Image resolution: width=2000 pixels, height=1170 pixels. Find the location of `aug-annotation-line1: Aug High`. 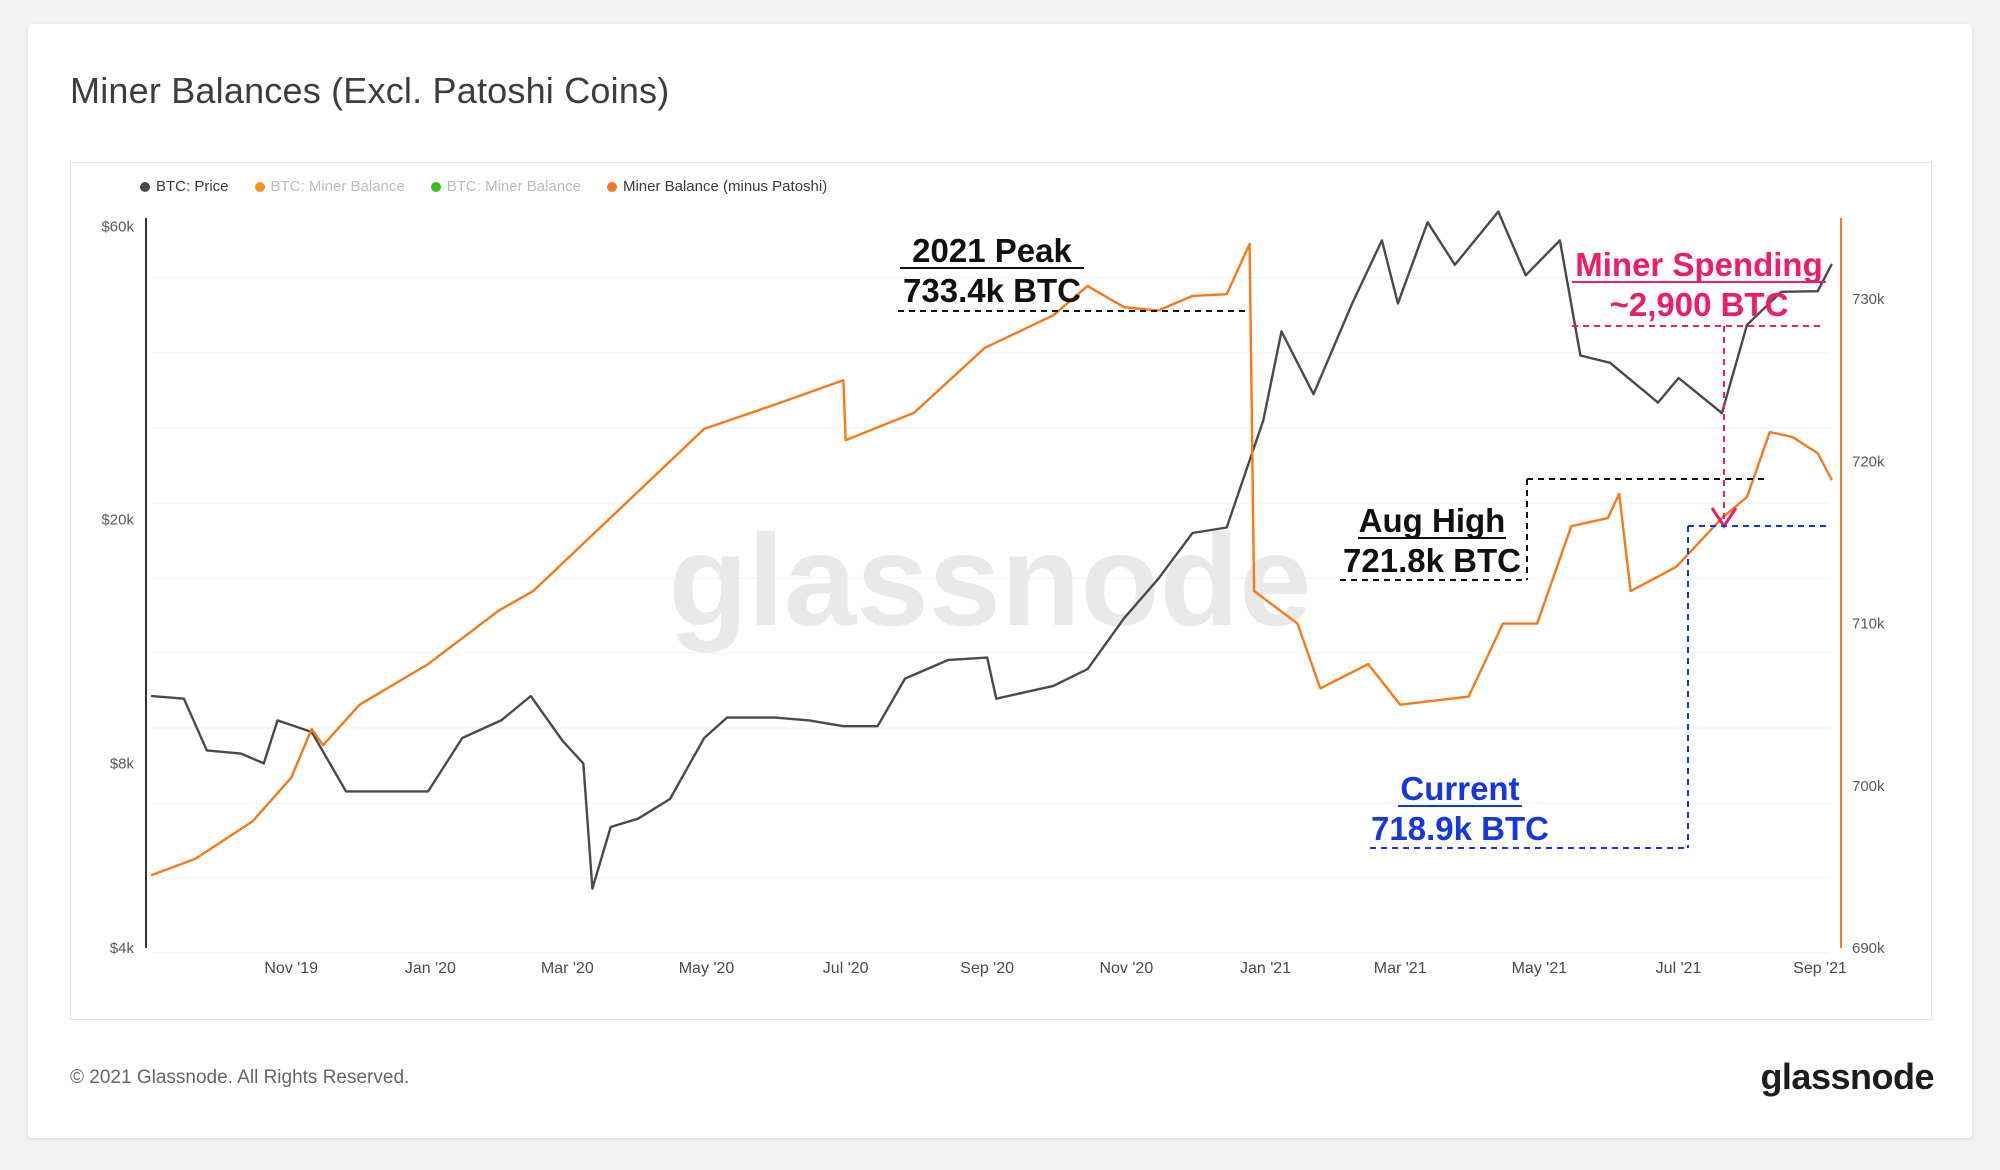

aug-annotation-line1: Aug High is located at coordinates (1432, 520).